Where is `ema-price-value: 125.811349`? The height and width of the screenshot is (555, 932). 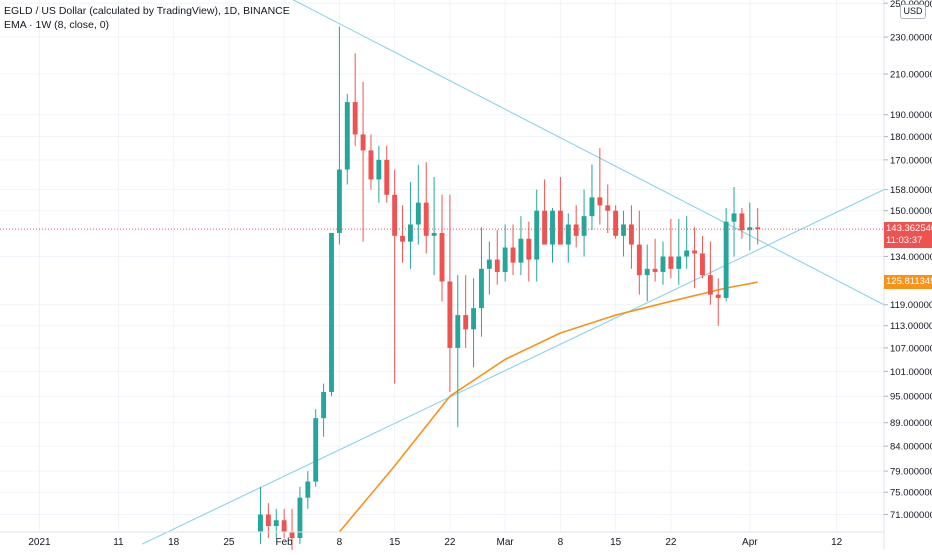 ema-price-value: 125.811349 is located at coordinates (909, 282).